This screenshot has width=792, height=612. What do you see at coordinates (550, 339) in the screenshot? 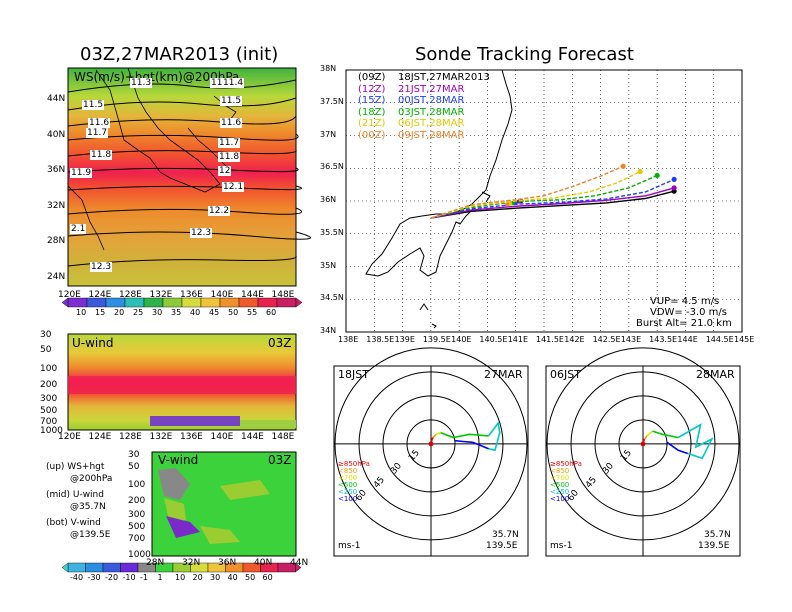
I see `track-lon-tick: 141.5E` at bounding box center [550, 339].